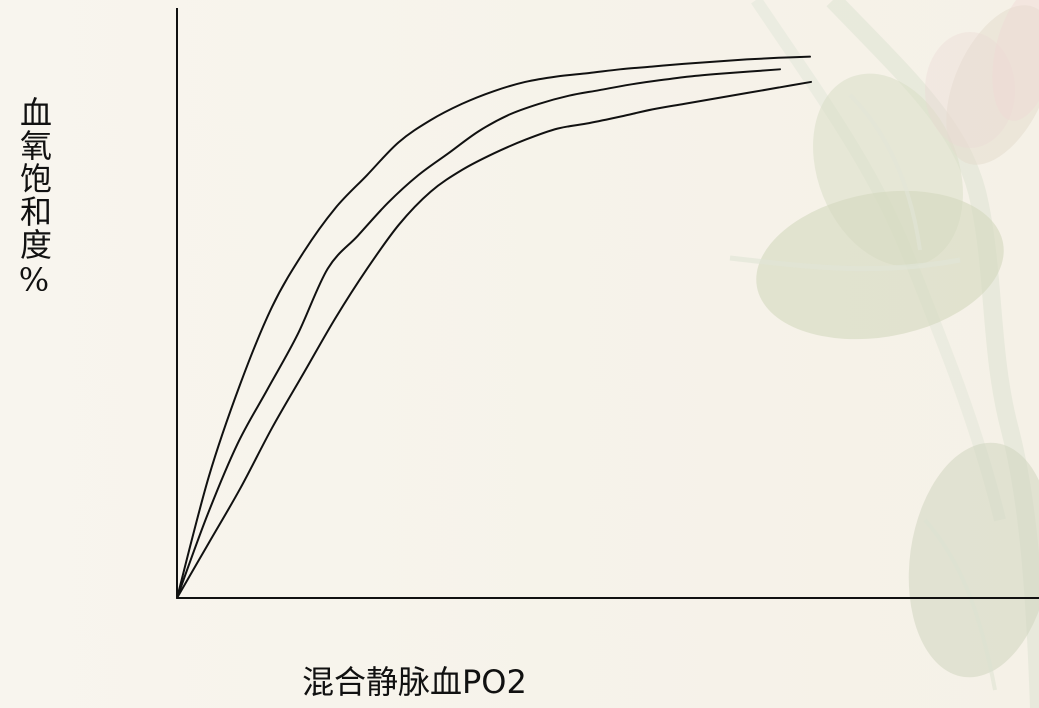 This screenshot has height=708, width=1039. I want to click on leaf-middle, so click(880, 265).